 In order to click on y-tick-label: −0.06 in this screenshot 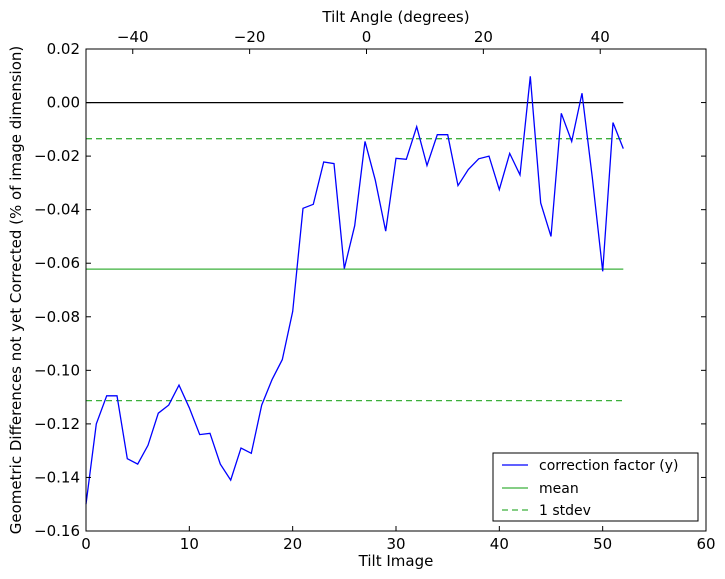, I will do `click(57, 263)`.